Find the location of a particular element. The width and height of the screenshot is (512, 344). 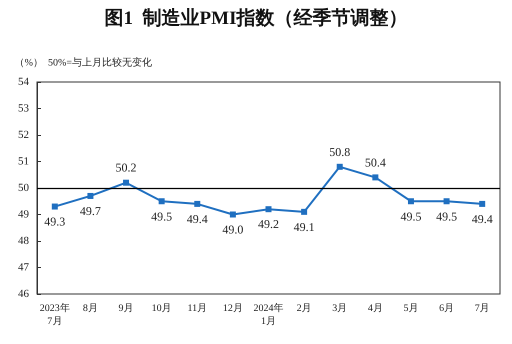

x-tick-label: 12月 is located at coordinates (232, 308).